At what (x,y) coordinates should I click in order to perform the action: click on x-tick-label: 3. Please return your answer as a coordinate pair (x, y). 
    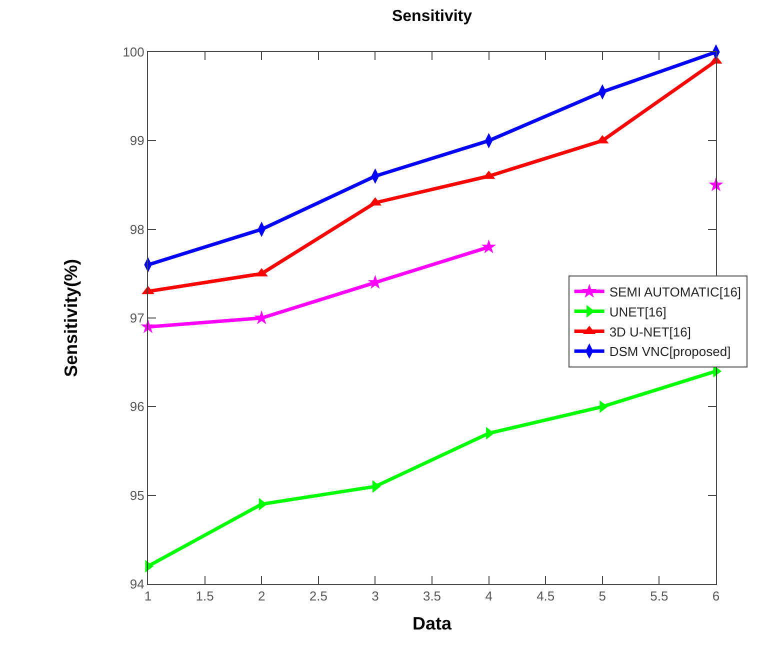
    Looking at the image, I should click on (375, 596).